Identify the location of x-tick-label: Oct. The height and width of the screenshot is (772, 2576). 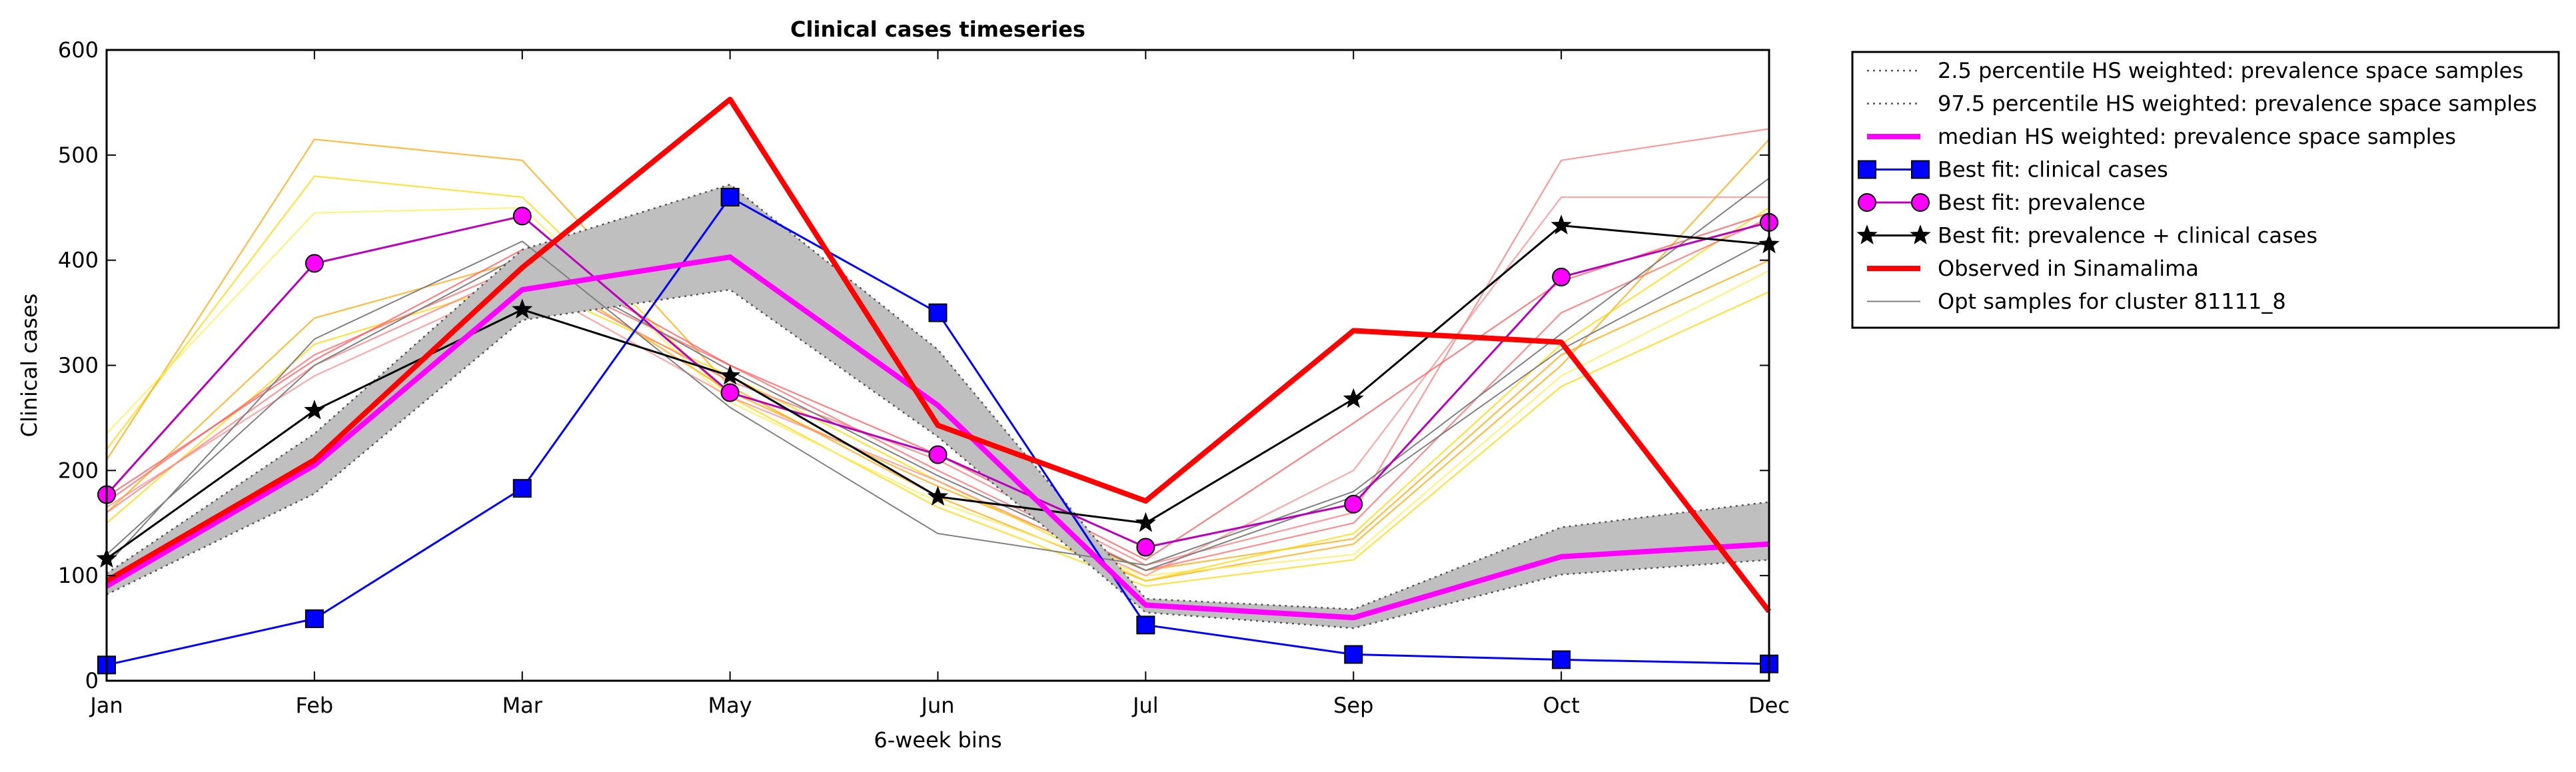
(1561, 705).